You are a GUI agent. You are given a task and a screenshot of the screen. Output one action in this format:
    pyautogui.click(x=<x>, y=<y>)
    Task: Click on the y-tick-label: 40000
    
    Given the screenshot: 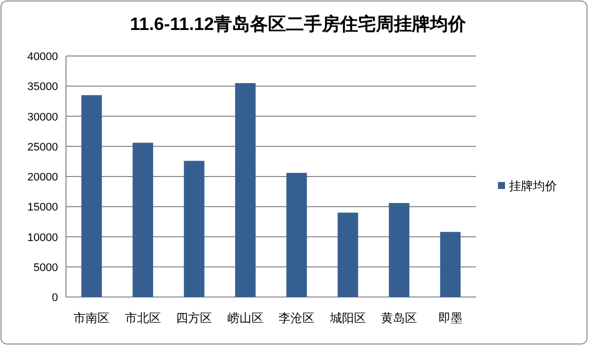 What is the action you would take?
    pyautogui.click(x=42, y=57)
    